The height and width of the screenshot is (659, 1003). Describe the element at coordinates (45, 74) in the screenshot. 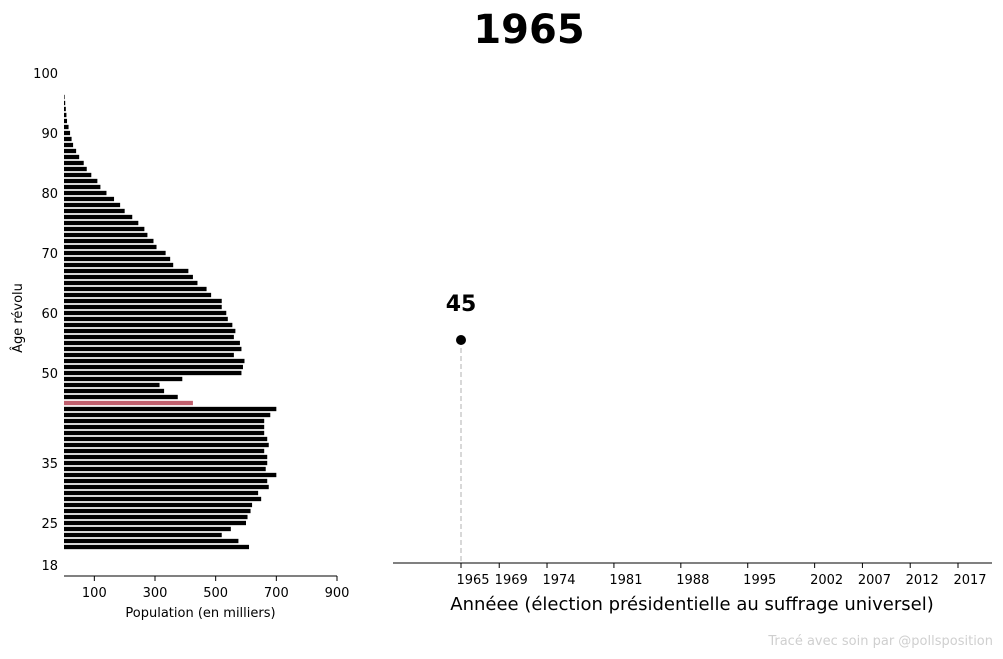

I see `pyramid-y-tick-label: 100` at that location.